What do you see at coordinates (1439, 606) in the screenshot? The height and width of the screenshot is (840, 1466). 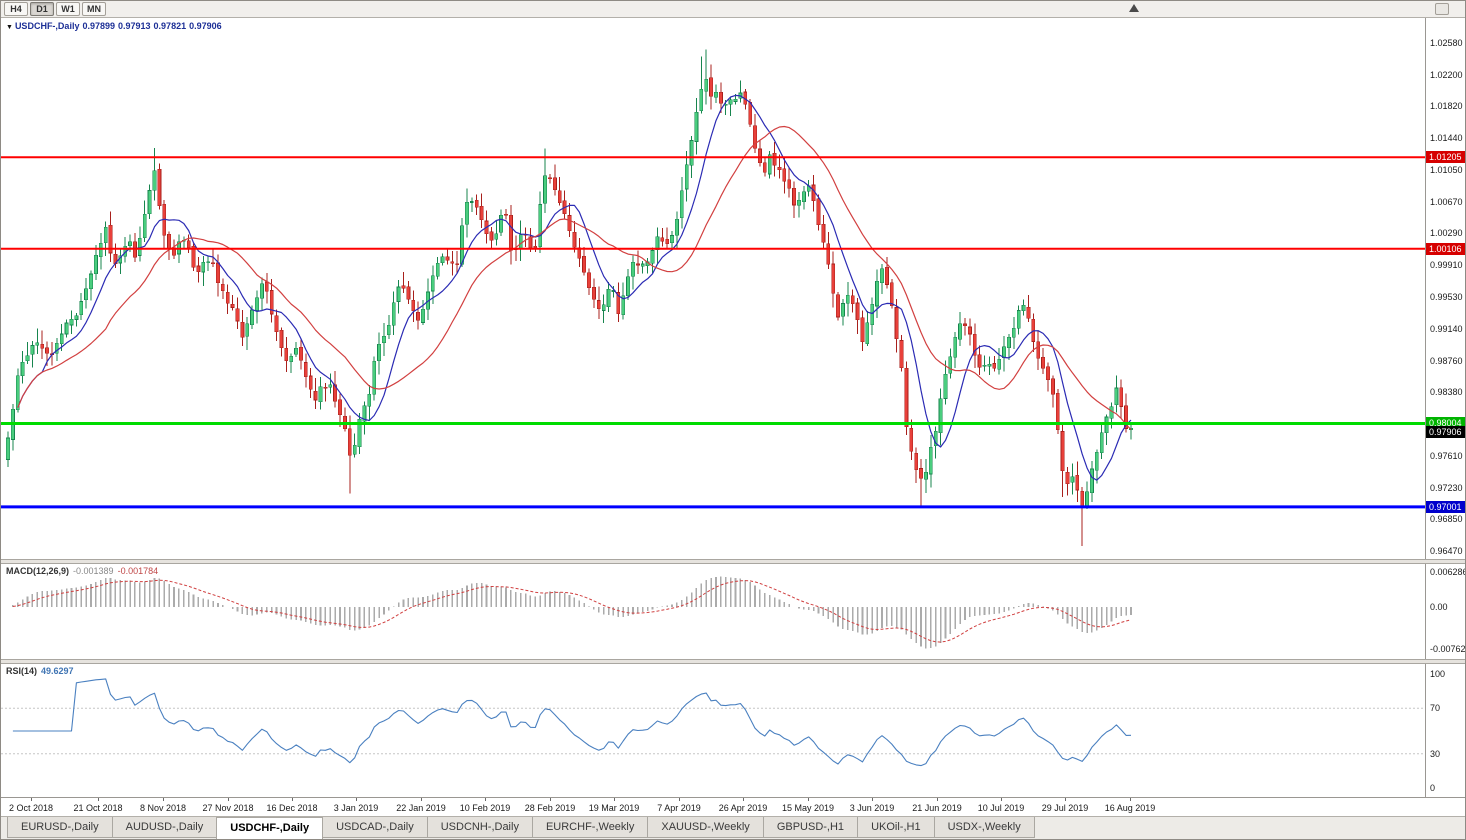 I see `macd-tick-label: 0.00` at bounding box center [1439, 606].